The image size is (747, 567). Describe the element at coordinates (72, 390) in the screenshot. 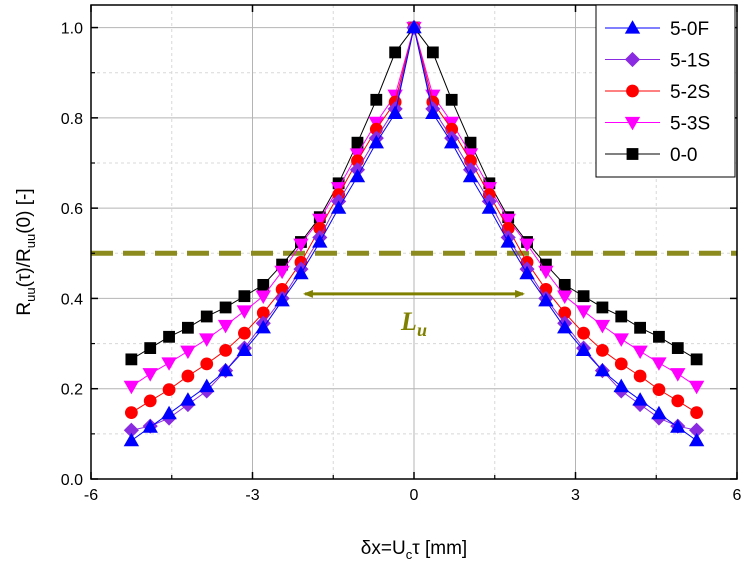

I see `y-tick-label: 0.2` at that location.